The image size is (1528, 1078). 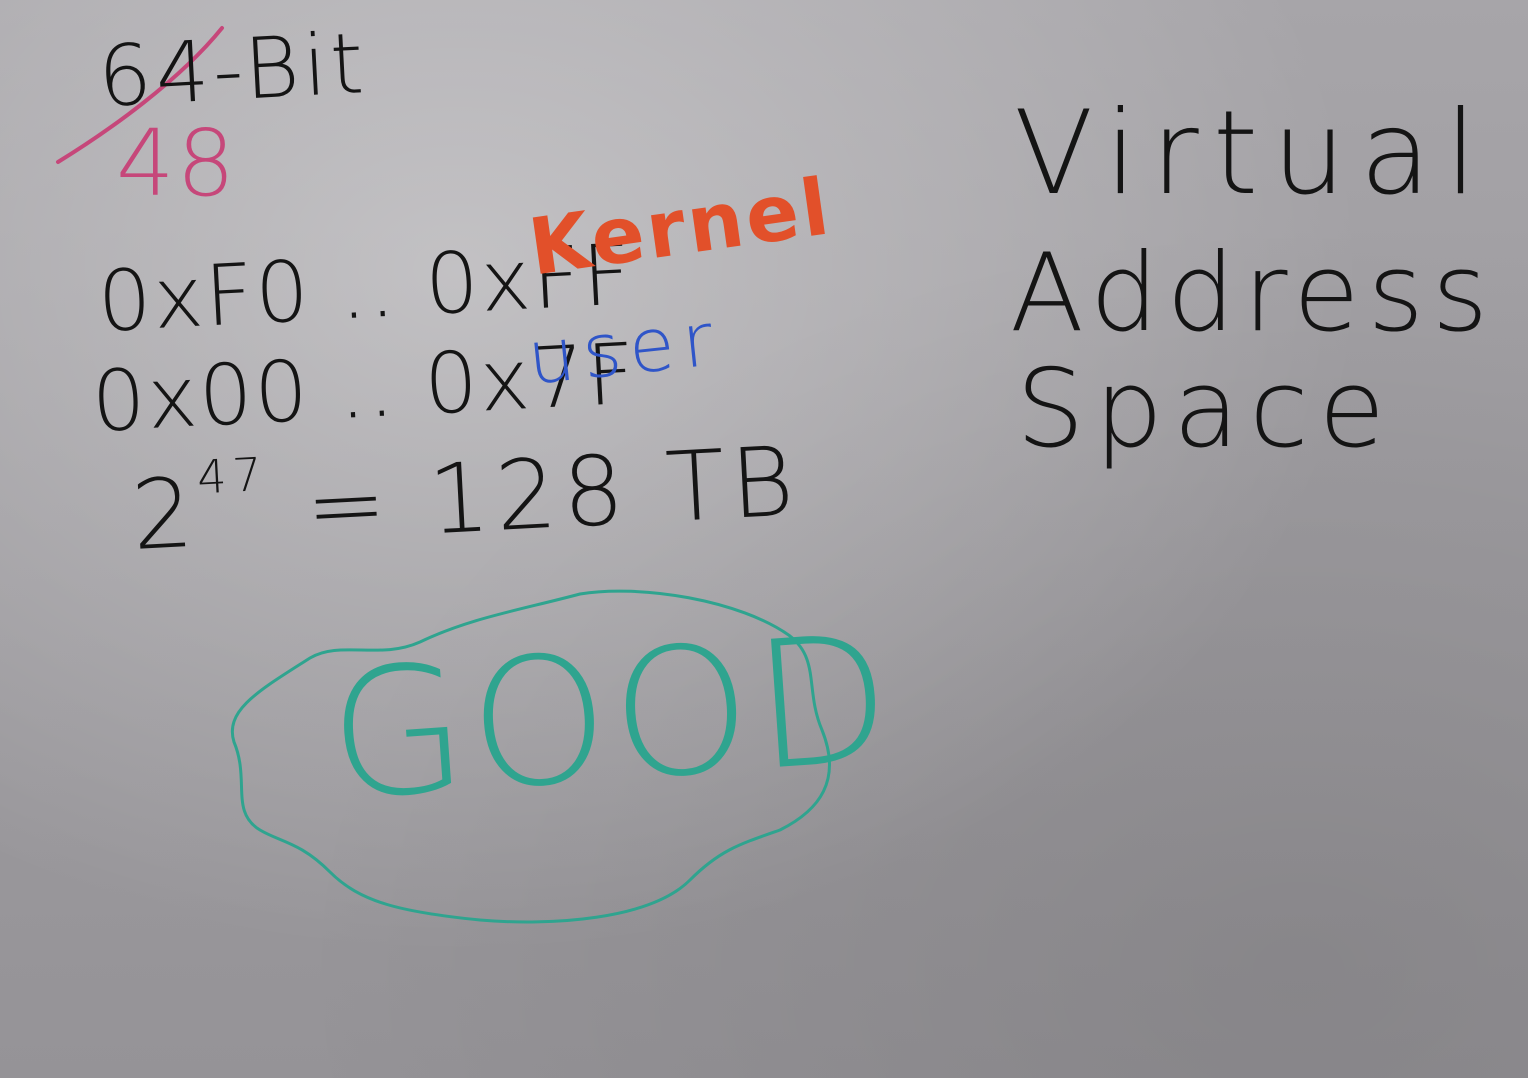 I want to click on strike-through-line, so click(x=140, y=95).